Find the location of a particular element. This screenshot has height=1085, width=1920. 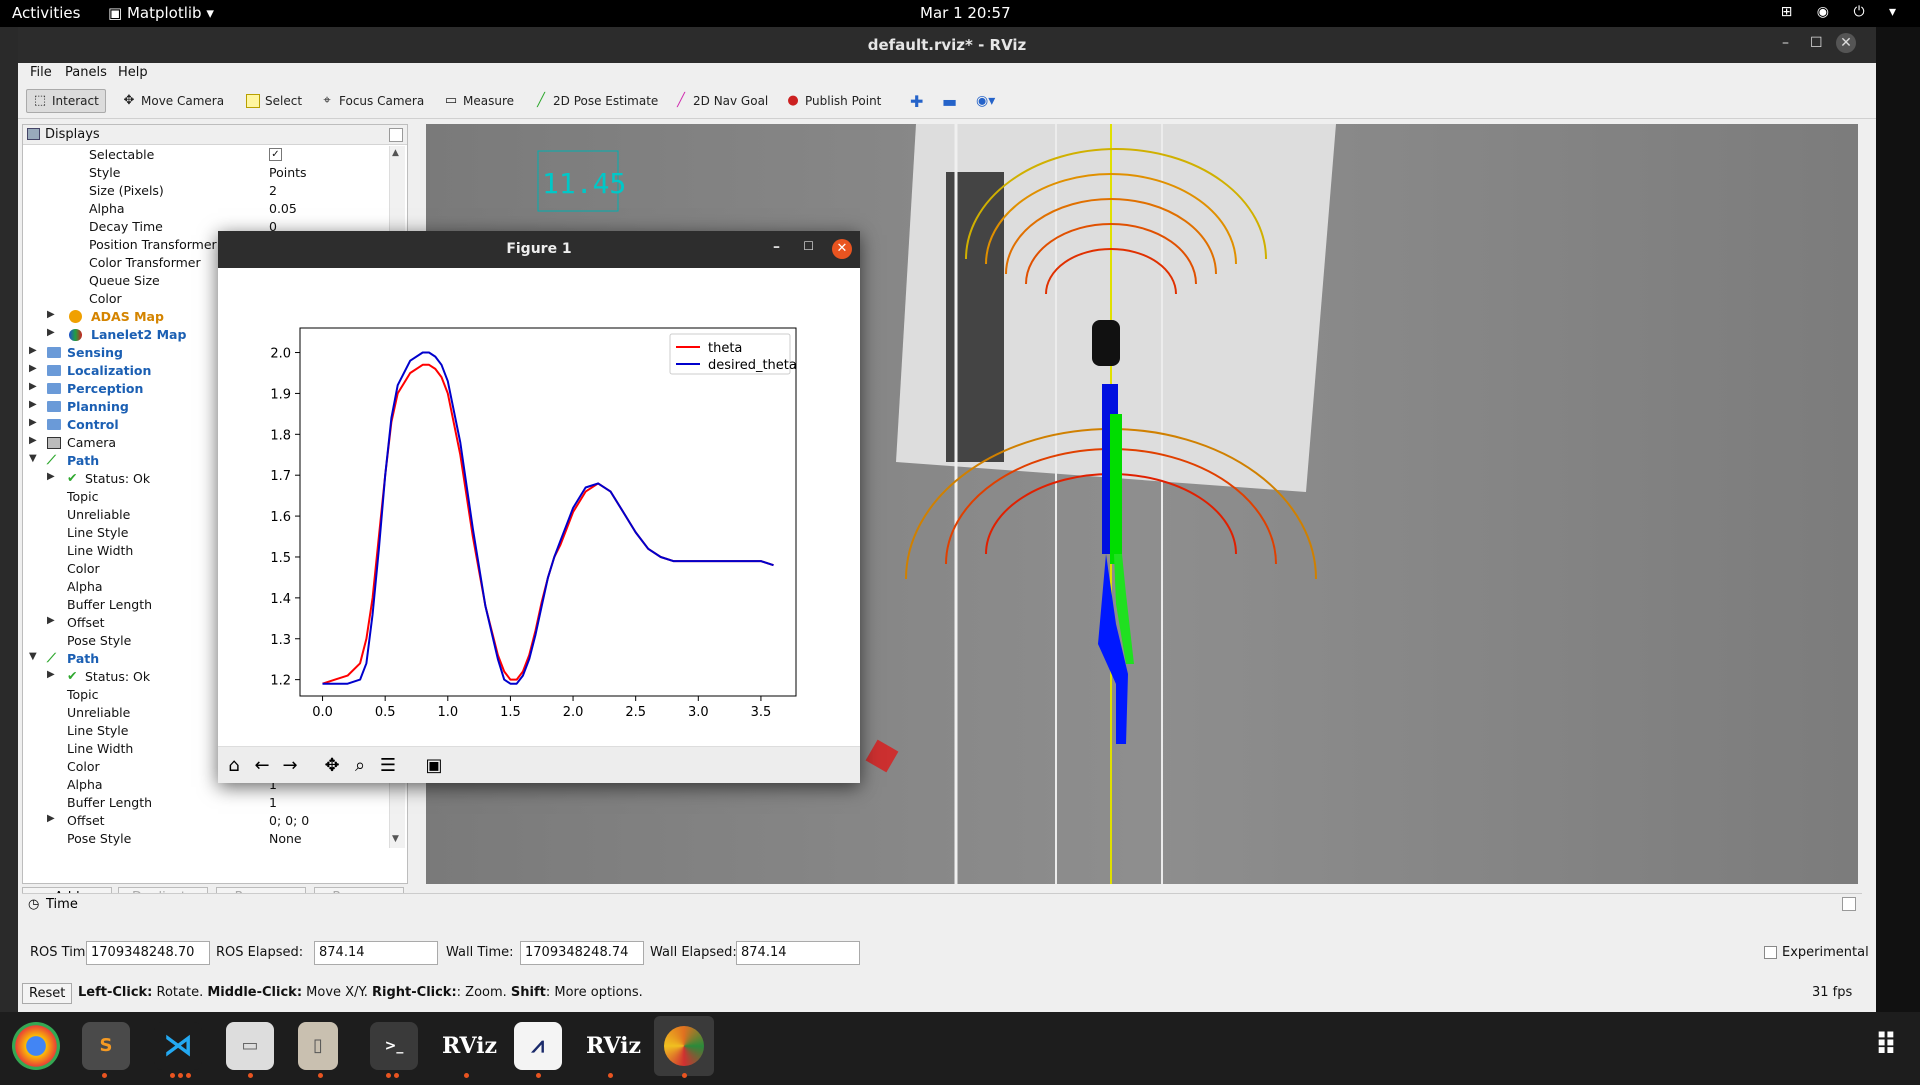

prop-value: None is located at coordinates (285, 838).